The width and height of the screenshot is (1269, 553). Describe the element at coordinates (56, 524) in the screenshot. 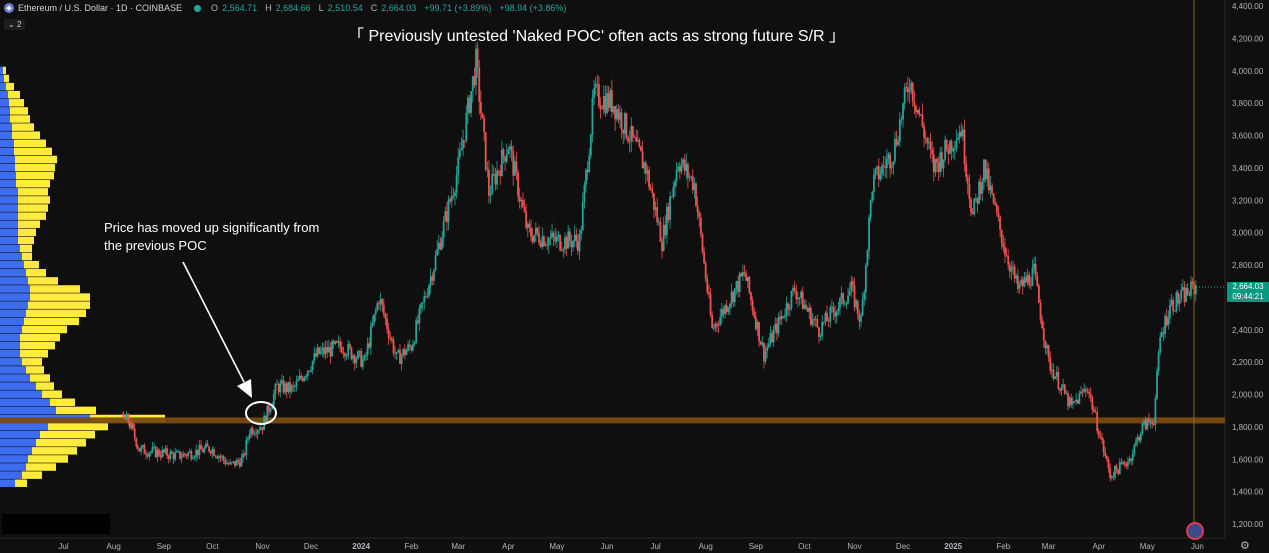

I see `redacted-block` at that location.